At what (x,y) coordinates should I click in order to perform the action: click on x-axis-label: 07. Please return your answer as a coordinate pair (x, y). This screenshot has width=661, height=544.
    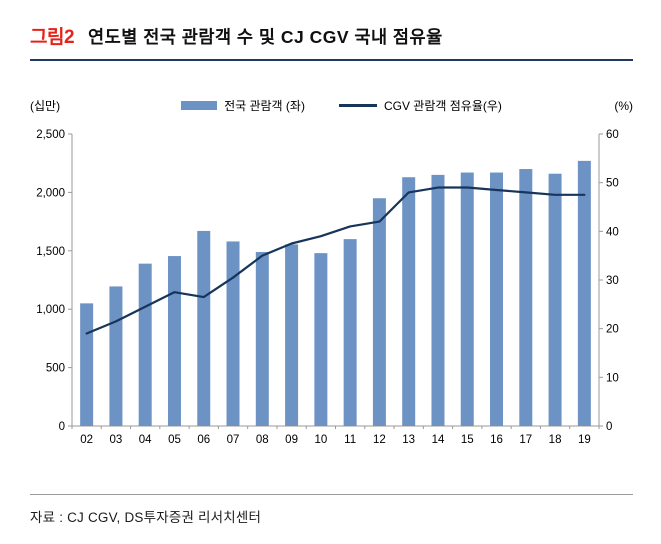
    Looking at the image, I should click on (233, 440).